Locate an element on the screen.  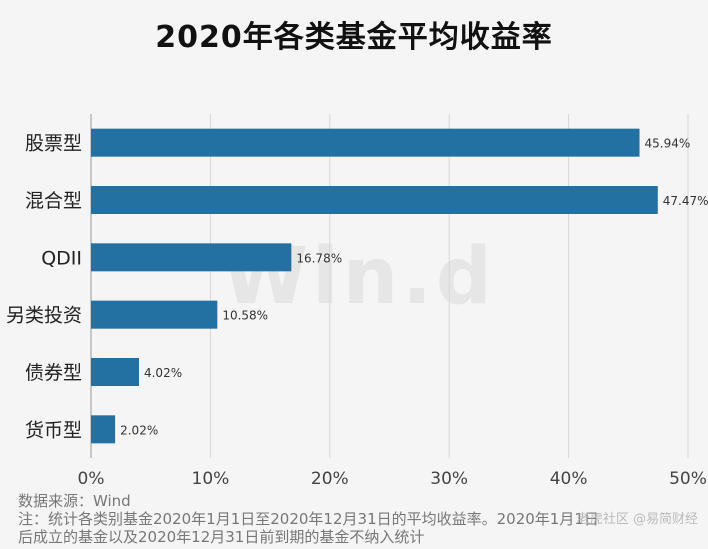
value-label: 45.94% is located at coordinates (668, 144).